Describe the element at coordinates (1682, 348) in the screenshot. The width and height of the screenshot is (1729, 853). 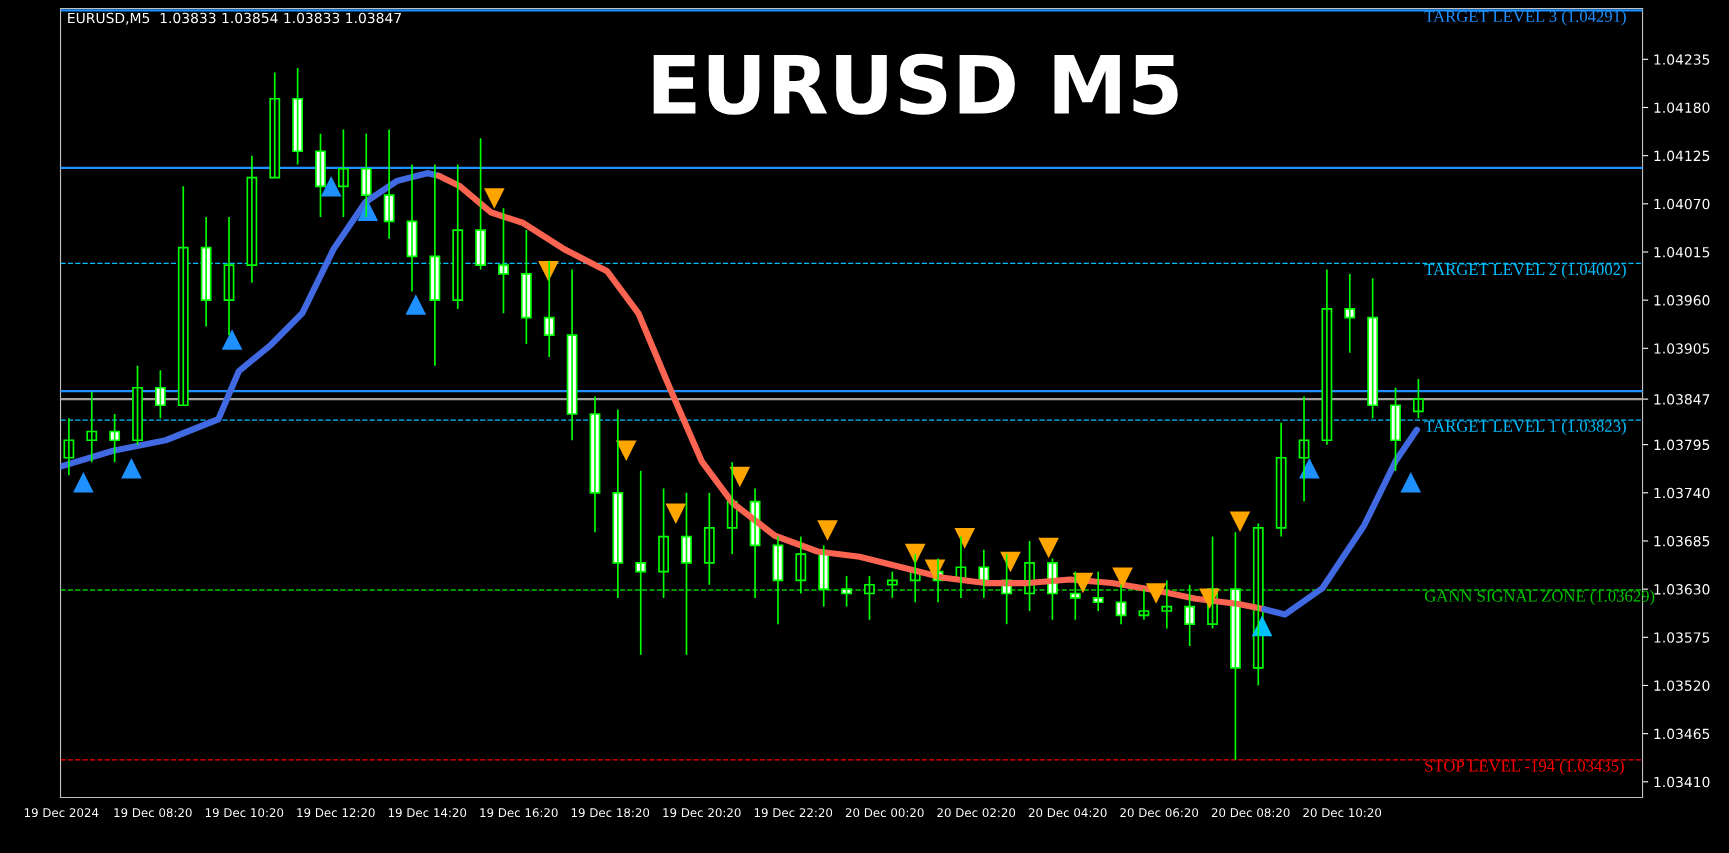
I see `y-tick-label: 1.03905` at that location.